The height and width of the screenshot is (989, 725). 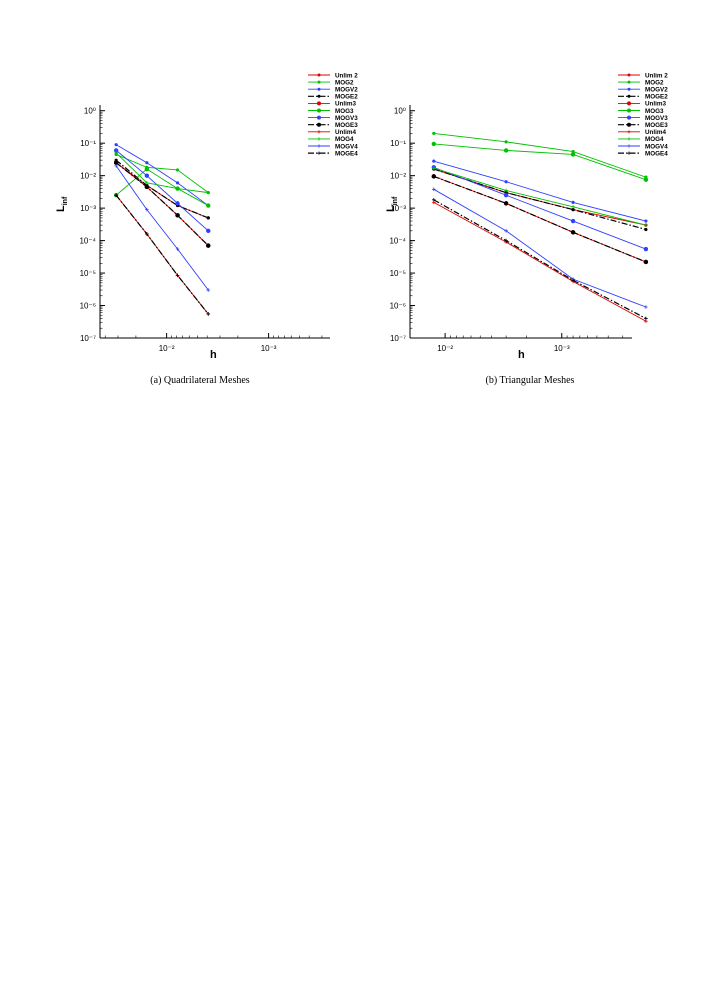 I want to click on x-axis-label: h, so click(x=521, y=355).